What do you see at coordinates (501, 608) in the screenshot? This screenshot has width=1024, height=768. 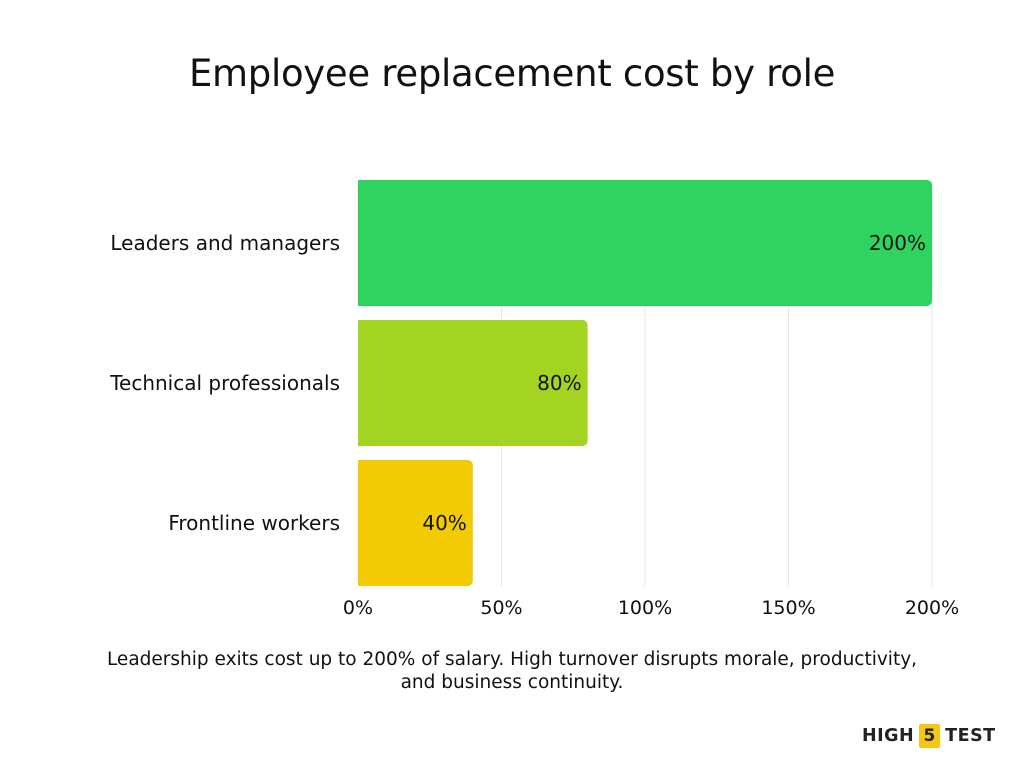 I see `x-tick-label: 50%` at bounding box center [501, 608].